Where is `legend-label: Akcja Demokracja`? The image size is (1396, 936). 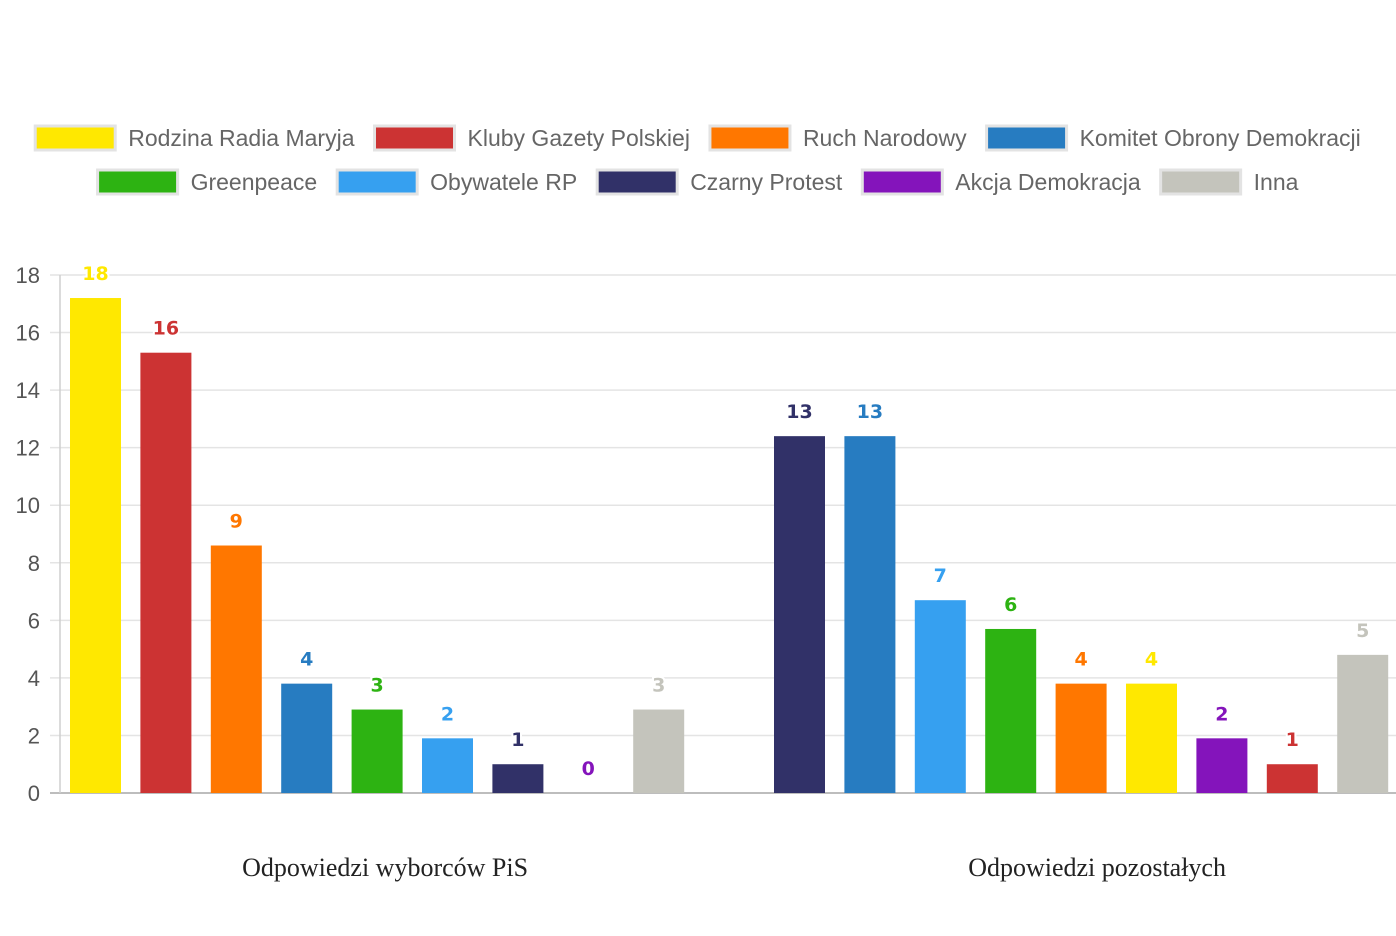
legend-label: Akcja Demokracja is located at coordinates (1048, 182).